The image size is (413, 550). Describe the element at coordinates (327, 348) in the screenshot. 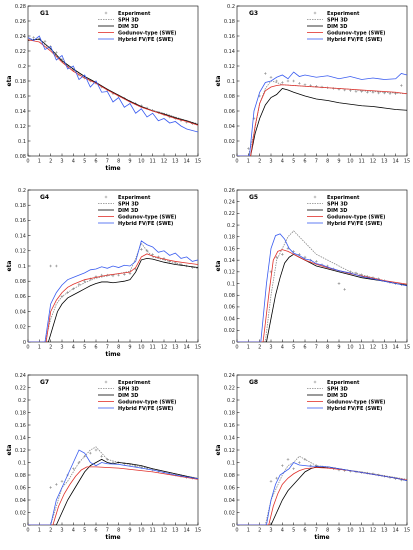

I see `x-tick-label: 8` at that location.